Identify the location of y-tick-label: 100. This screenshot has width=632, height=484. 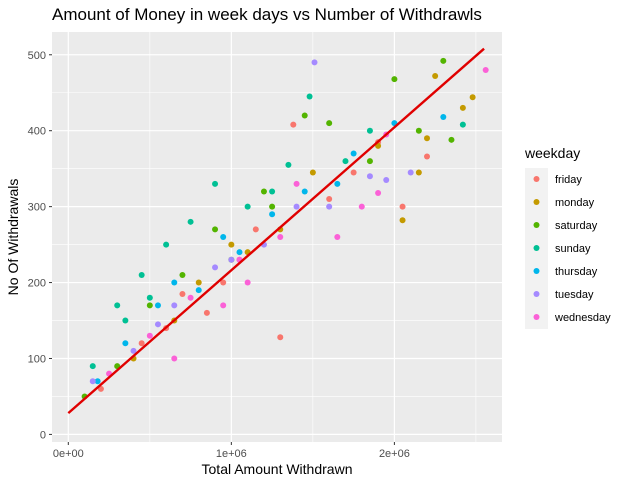
(37, 359).